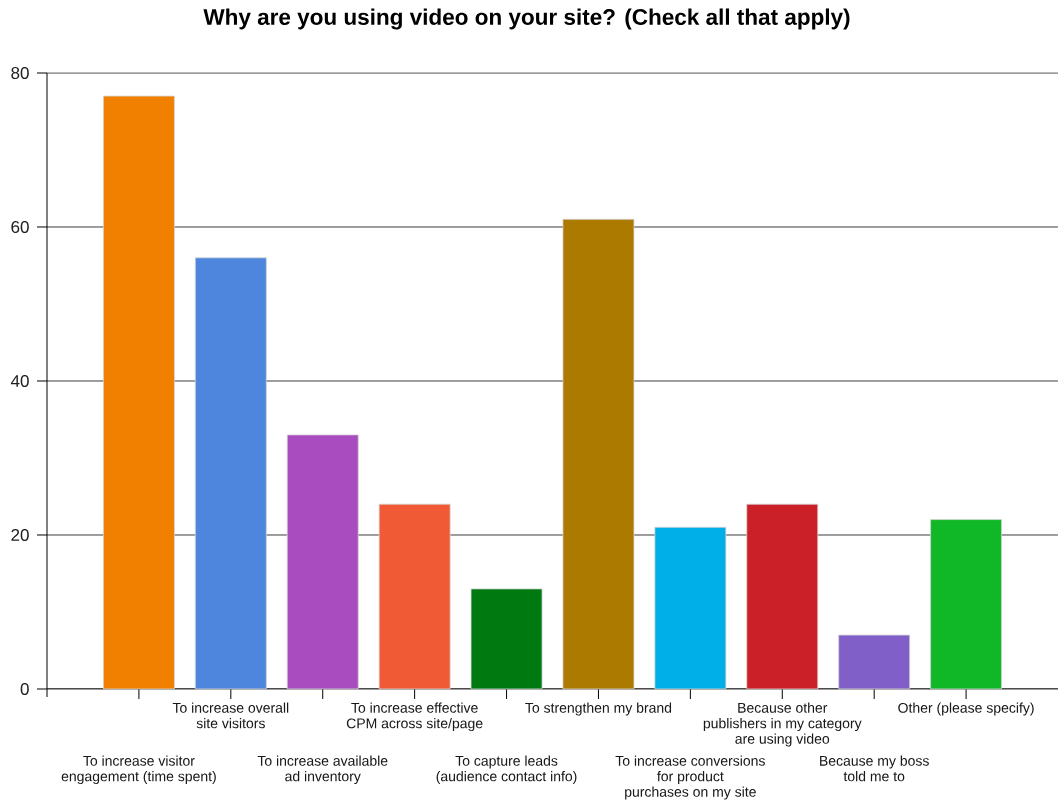 Image resolution: width=1058 pixels, height=806 pixels. I want to click on chart-title: Why are you using video on your site? (Check all that apply), so click(526, 19).